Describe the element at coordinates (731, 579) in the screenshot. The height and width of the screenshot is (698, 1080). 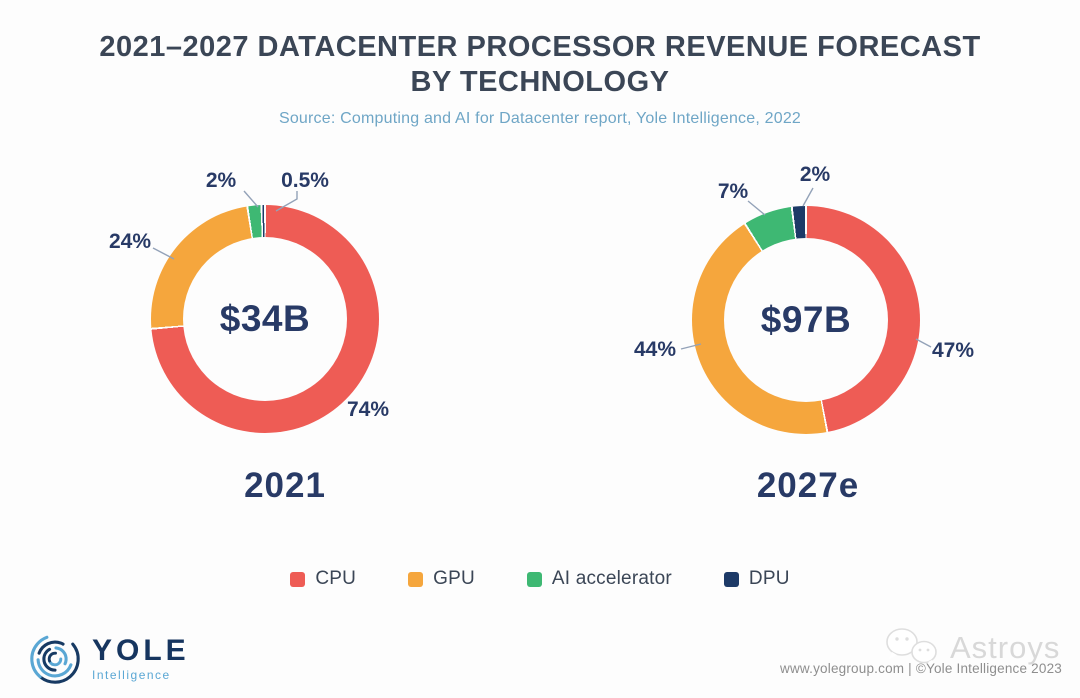
I see `legend-swatch-dpu` at that location.